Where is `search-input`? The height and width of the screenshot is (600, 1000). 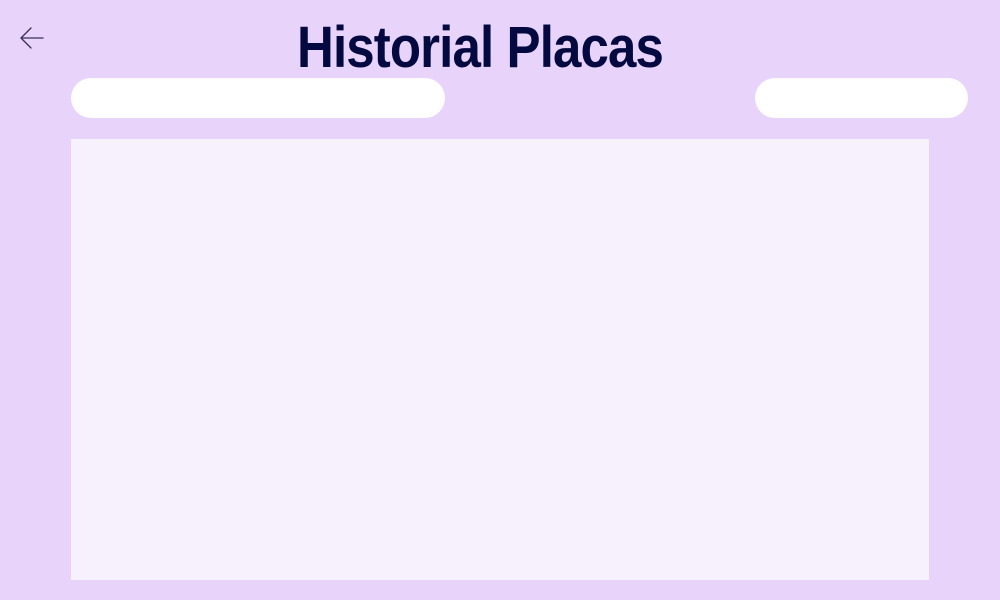
search-input is located at coordinates (258, 98).